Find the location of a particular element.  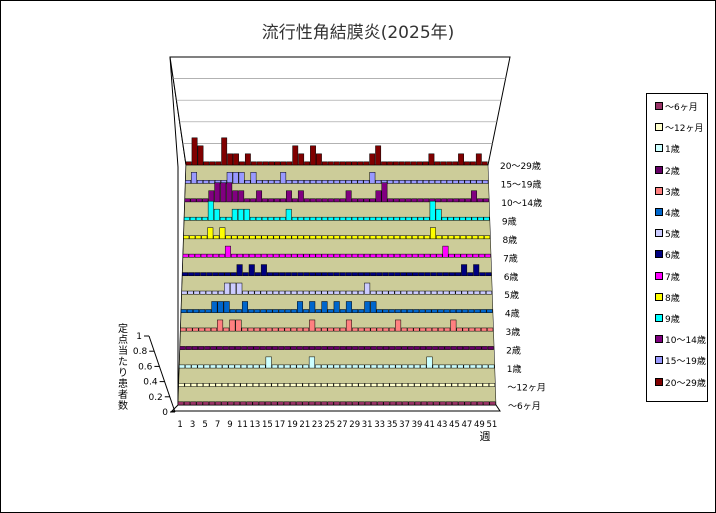

row-label: 5歳 is located at coordinates (511, 295).